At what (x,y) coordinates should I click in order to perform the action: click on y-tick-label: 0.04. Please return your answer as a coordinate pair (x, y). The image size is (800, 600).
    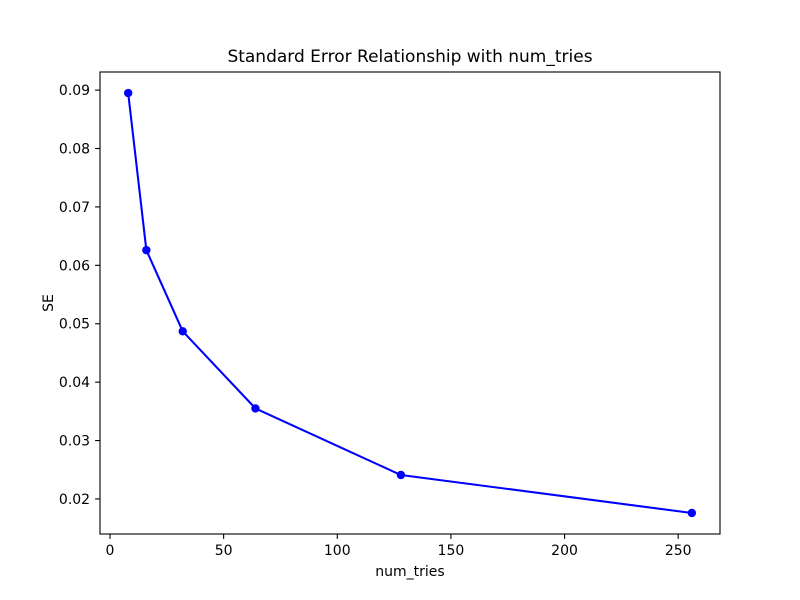
    Looking at the image, I should click on (74, 383).